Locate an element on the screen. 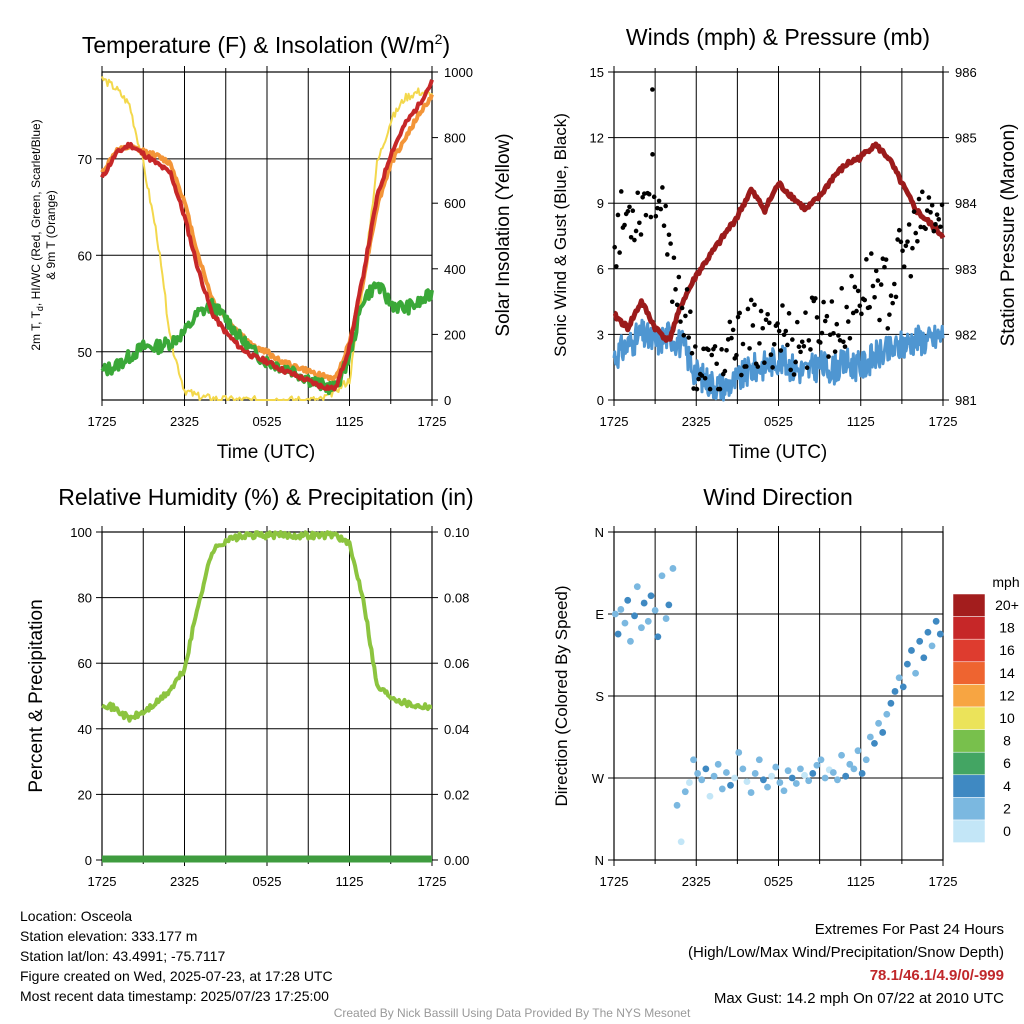  direction-points is located at coordinates (777, 705).